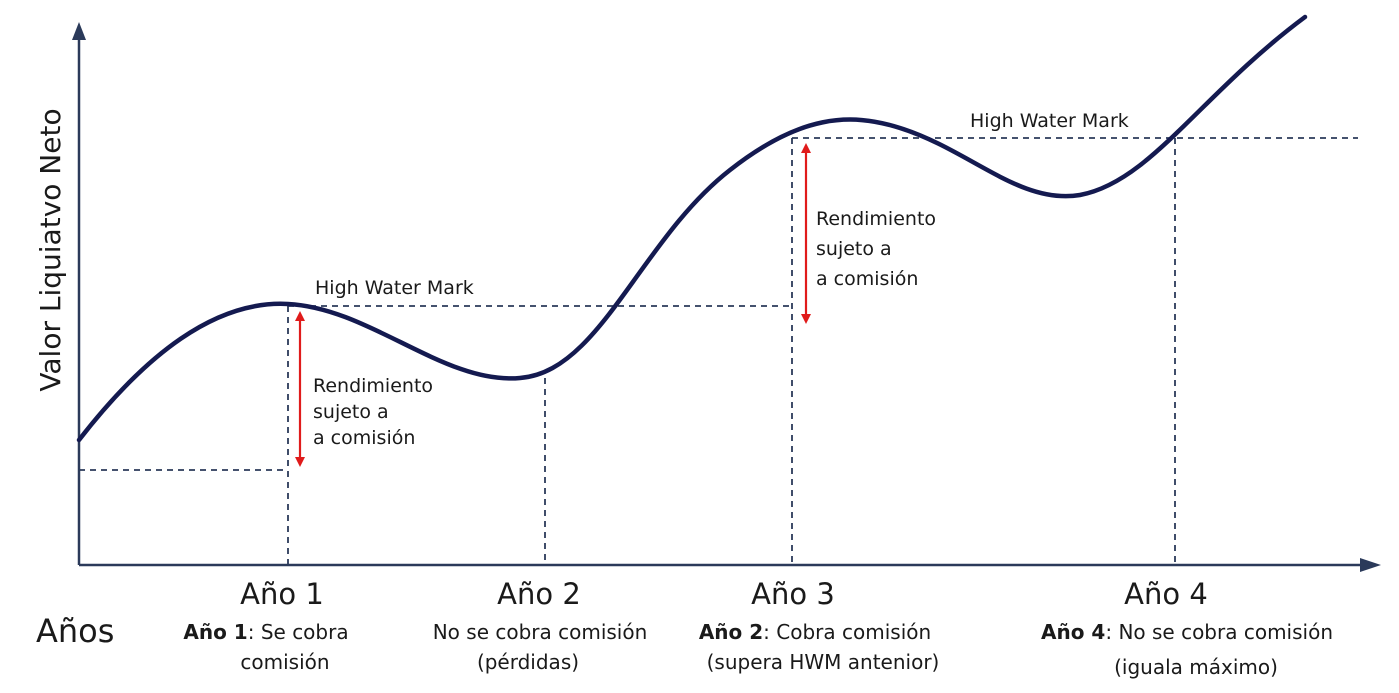 This screenshot has height=693, width=1399. Describe the element at coordinates (284, 662) in the screenshot. I see `year-1-caption-line2: comisión` at that location.